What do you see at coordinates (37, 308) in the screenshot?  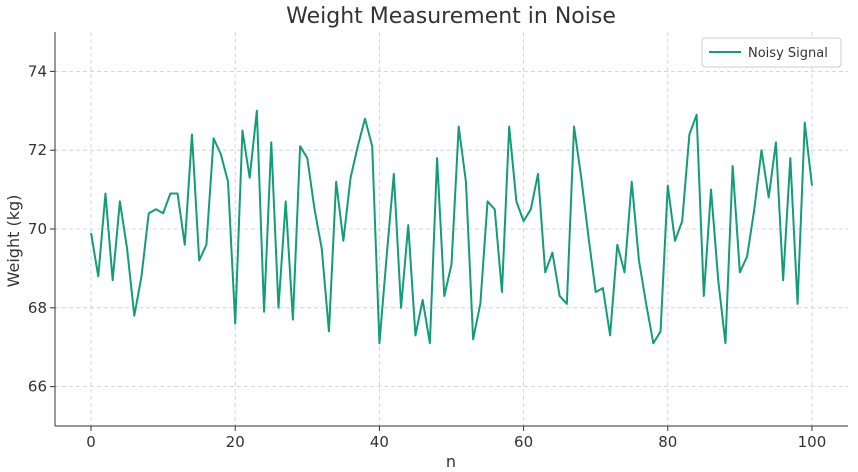 I see `y-tick-label: 68` at bounding box center [37, 308].